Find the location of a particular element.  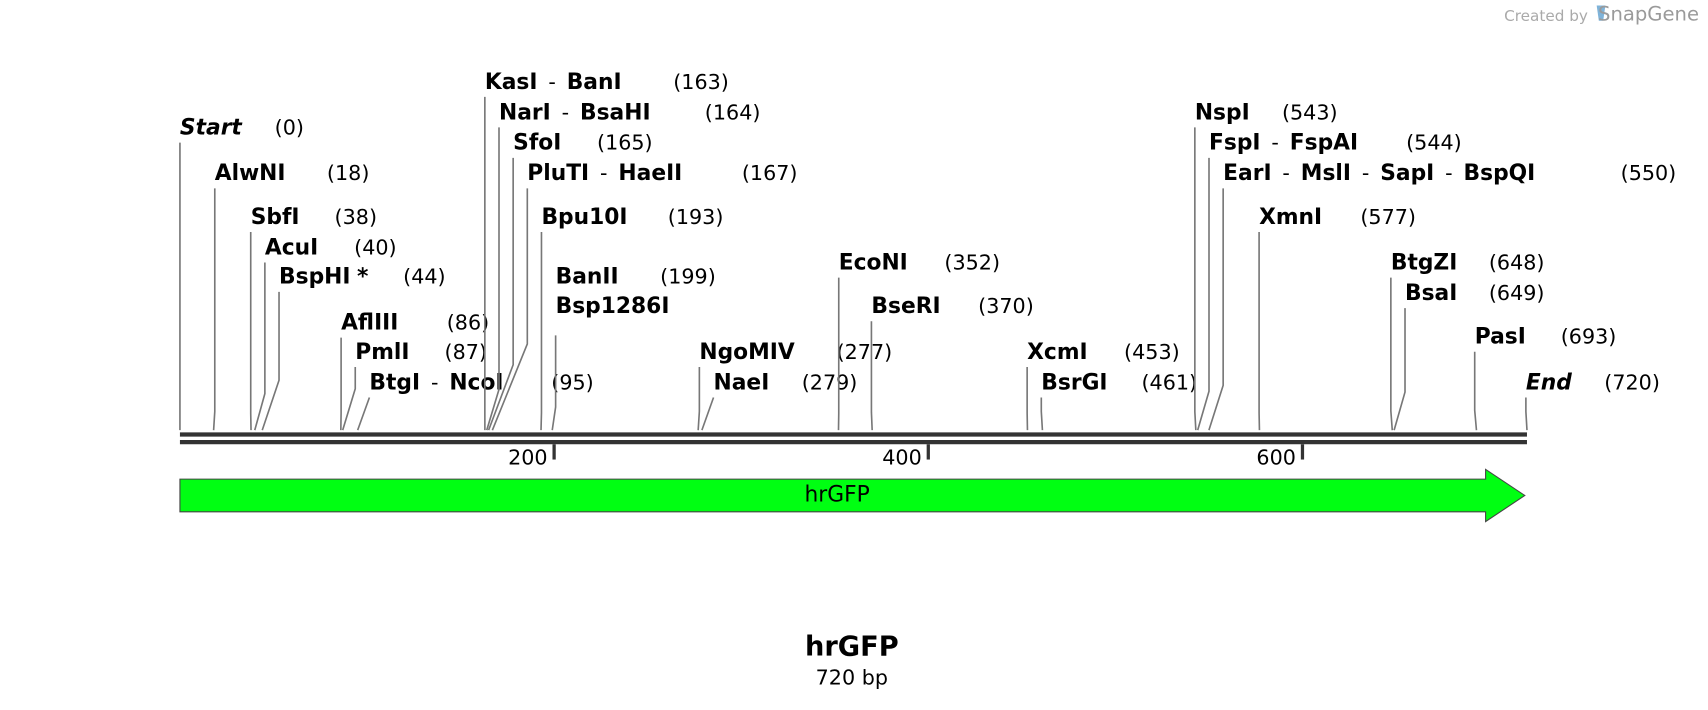

enzyme-name: Bpu10I is located at coordinates (584, 217).